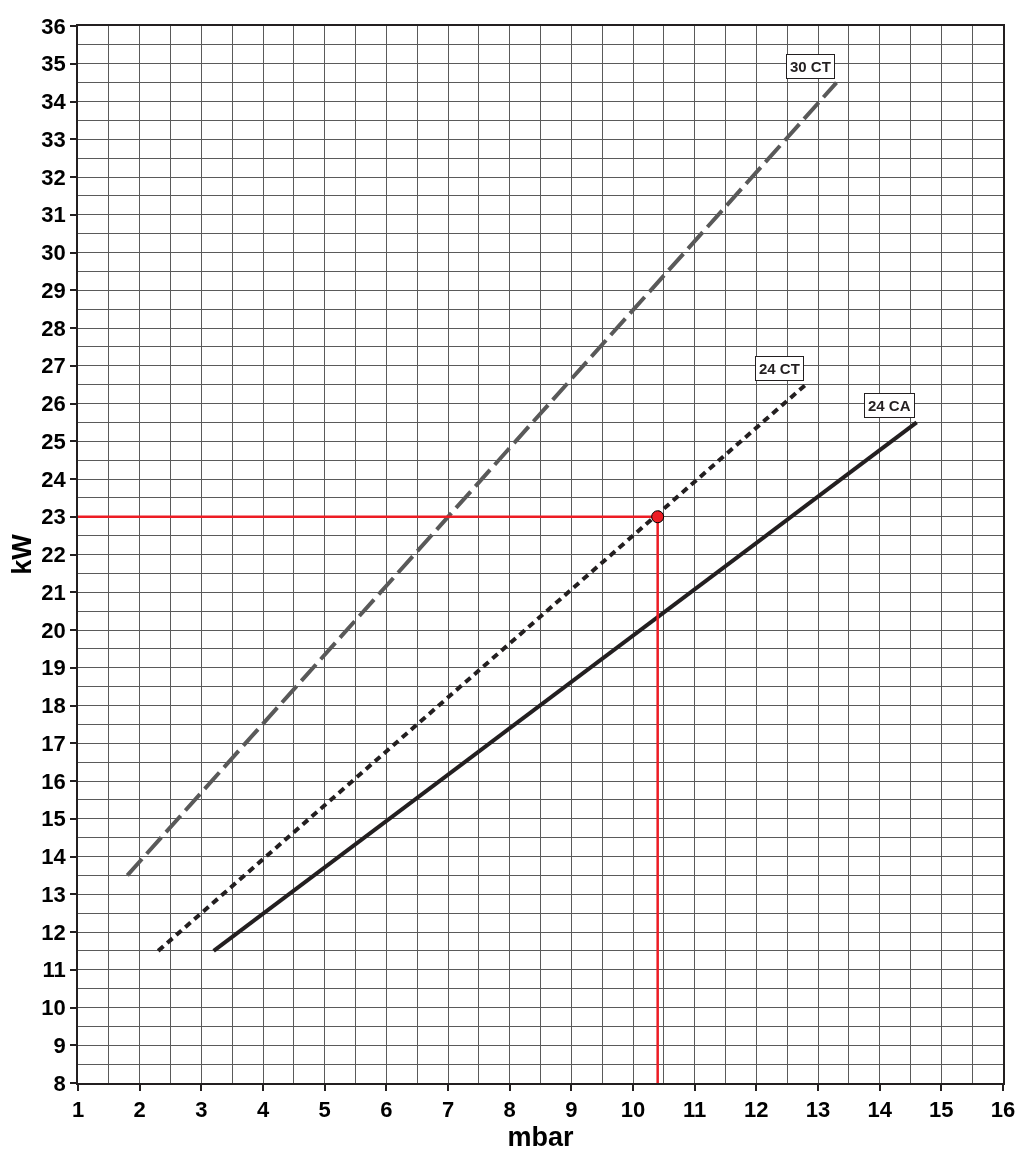 The height and width of the screenshot is (1155, 1029). Describe the element at coordinates (448, 1110) in the screenshot. I see `x-tick-label: 7` at that location.